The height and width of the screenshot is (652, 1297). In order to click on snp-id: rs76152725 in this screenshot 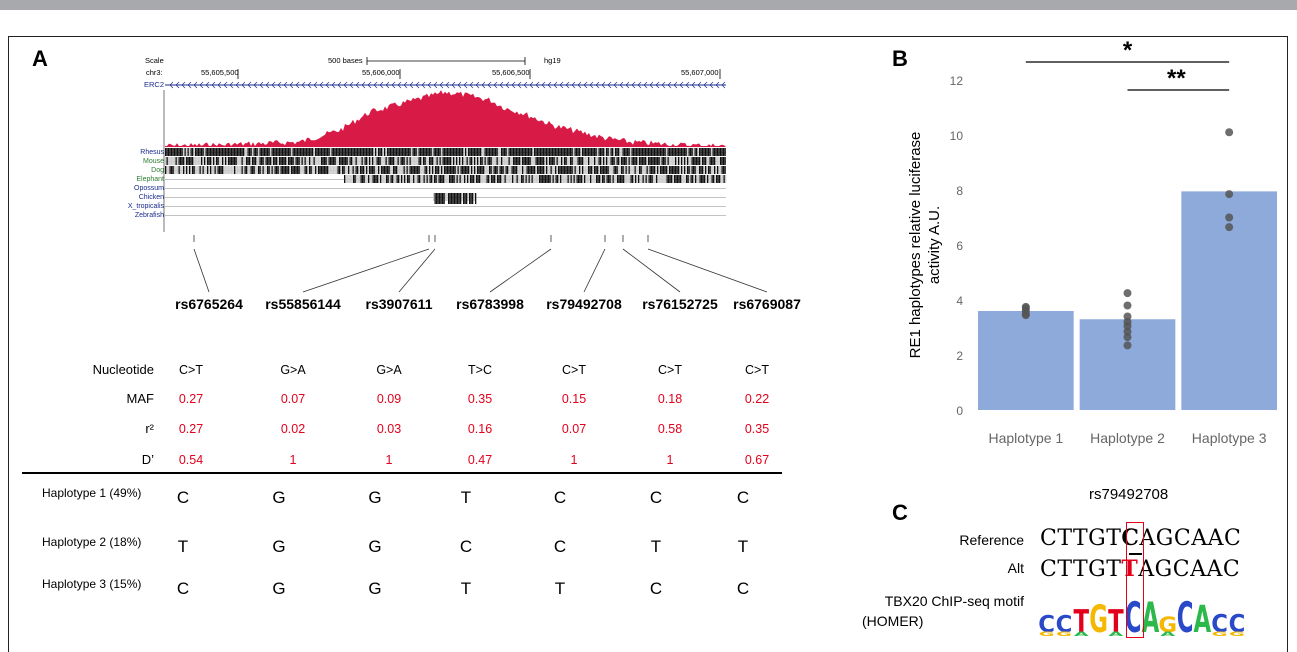, I will do `click(680, 304)`.